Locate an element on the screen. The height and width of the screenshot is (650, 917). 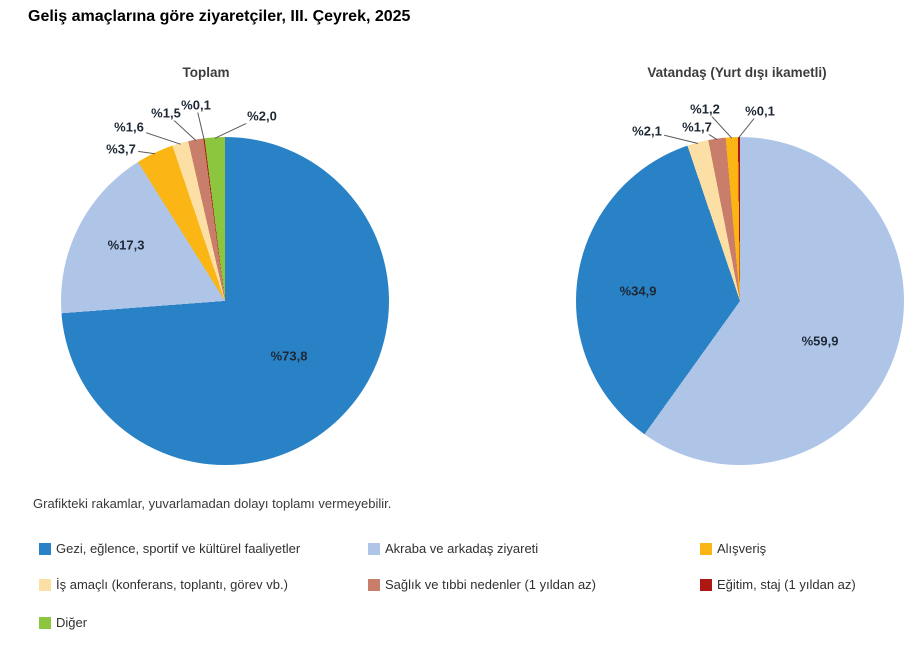
data-label-egitim-pie1: %0,1 is located at coordinates (760, 111).